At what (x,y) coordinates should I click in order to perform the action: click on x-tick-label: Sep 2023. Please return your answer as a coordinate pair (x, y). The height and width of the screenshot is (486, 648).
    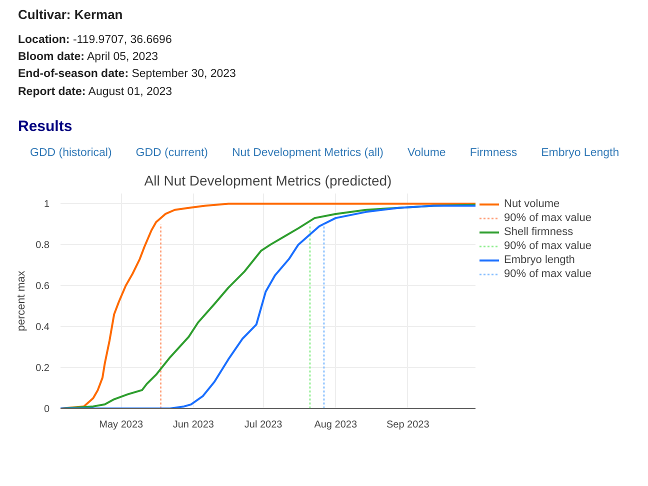
    Looking at the image, I should click on (408, 425).